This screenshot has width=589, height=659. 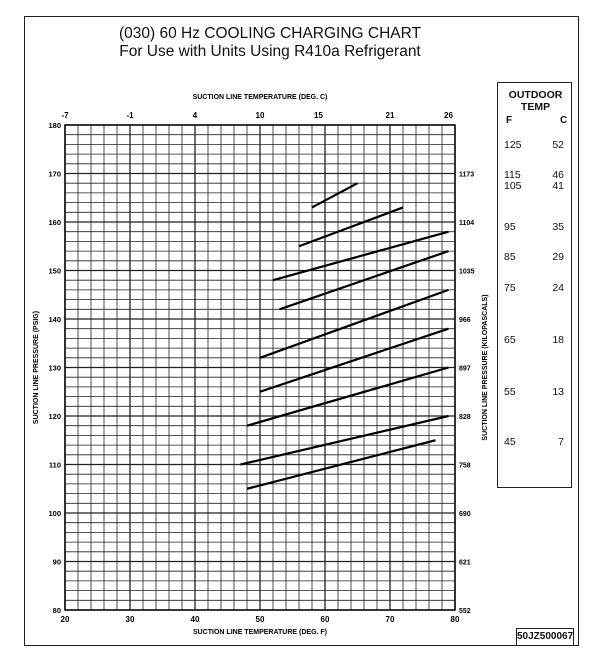 I want to click on figure-code: 50JZ500067, so click(x=545, y=637).